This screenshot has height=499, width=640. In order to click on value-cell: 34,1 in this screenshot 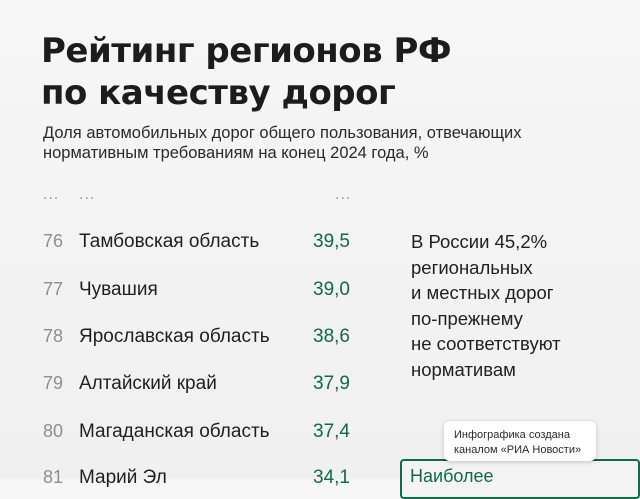, I will do `click(331, 477)`.